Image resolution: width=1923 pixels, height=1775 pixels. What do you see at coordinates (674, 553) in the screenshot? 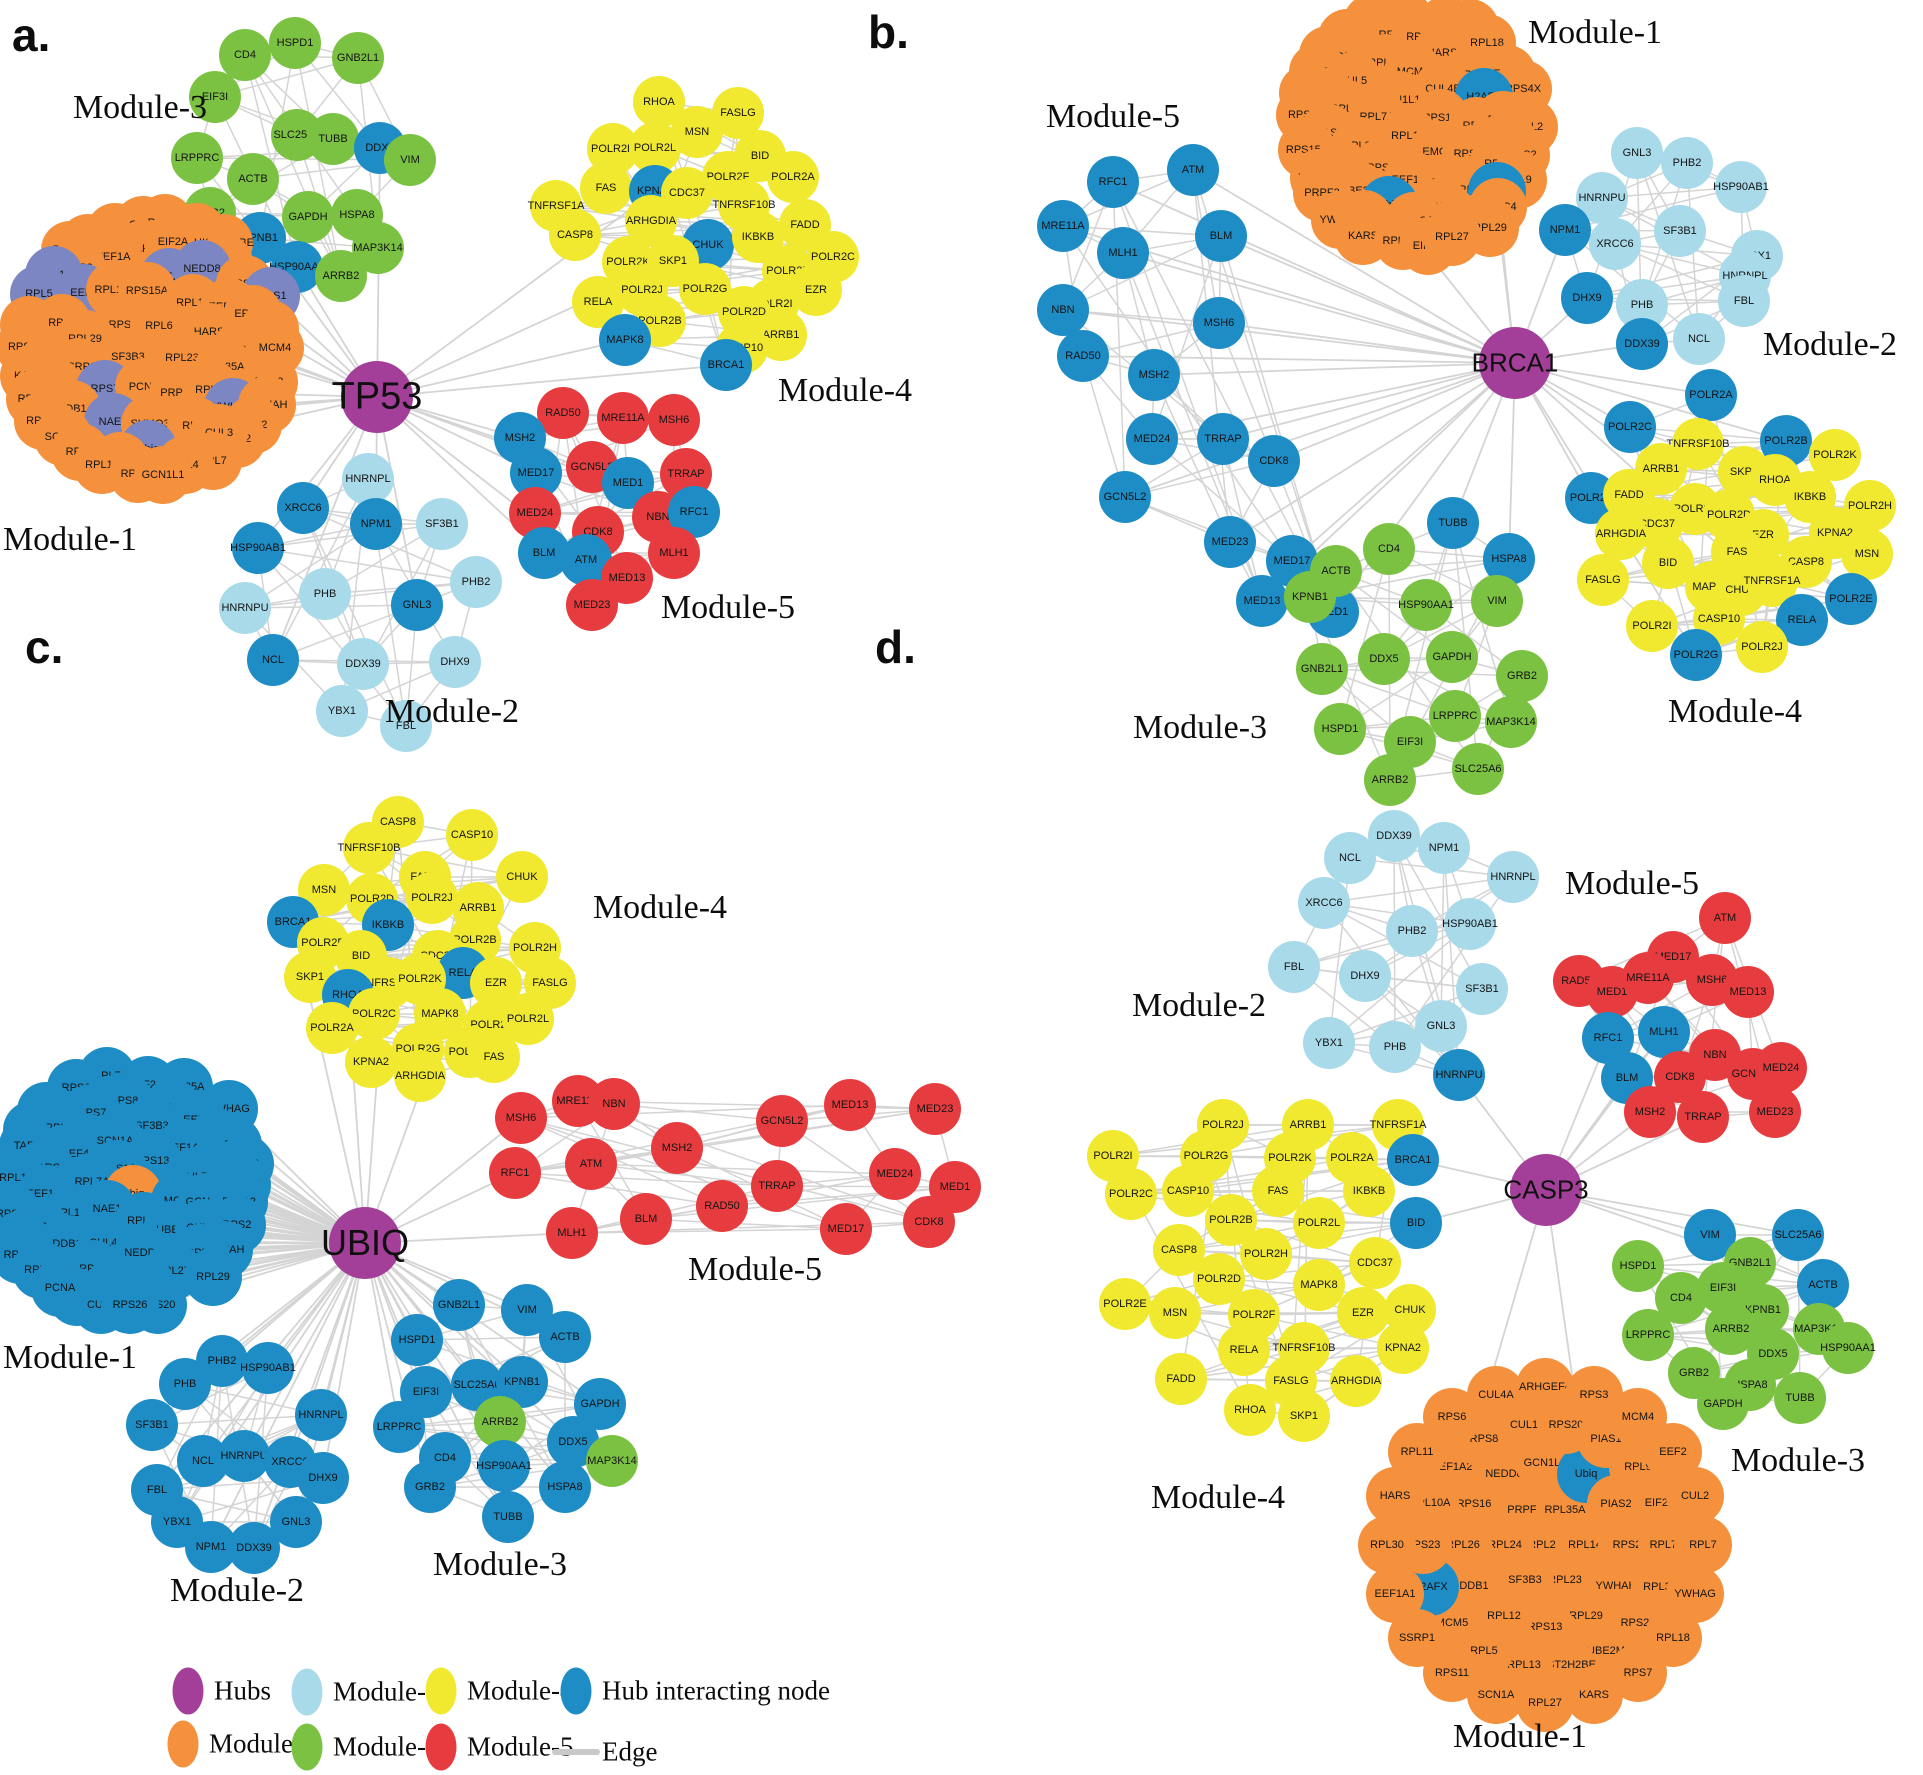
I see `network-node: MLH1` at bounding box center [674, 553].